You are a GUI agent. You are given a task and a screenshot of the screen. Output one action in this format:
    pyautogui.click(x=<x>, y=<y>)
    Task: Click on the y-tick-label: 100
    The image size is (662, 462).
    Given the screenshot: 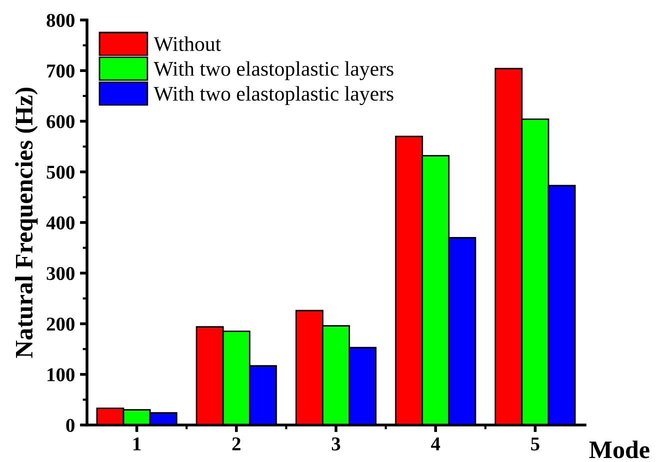 What is the action you would take?
    pyautogui.click(x=61, y=375)
    